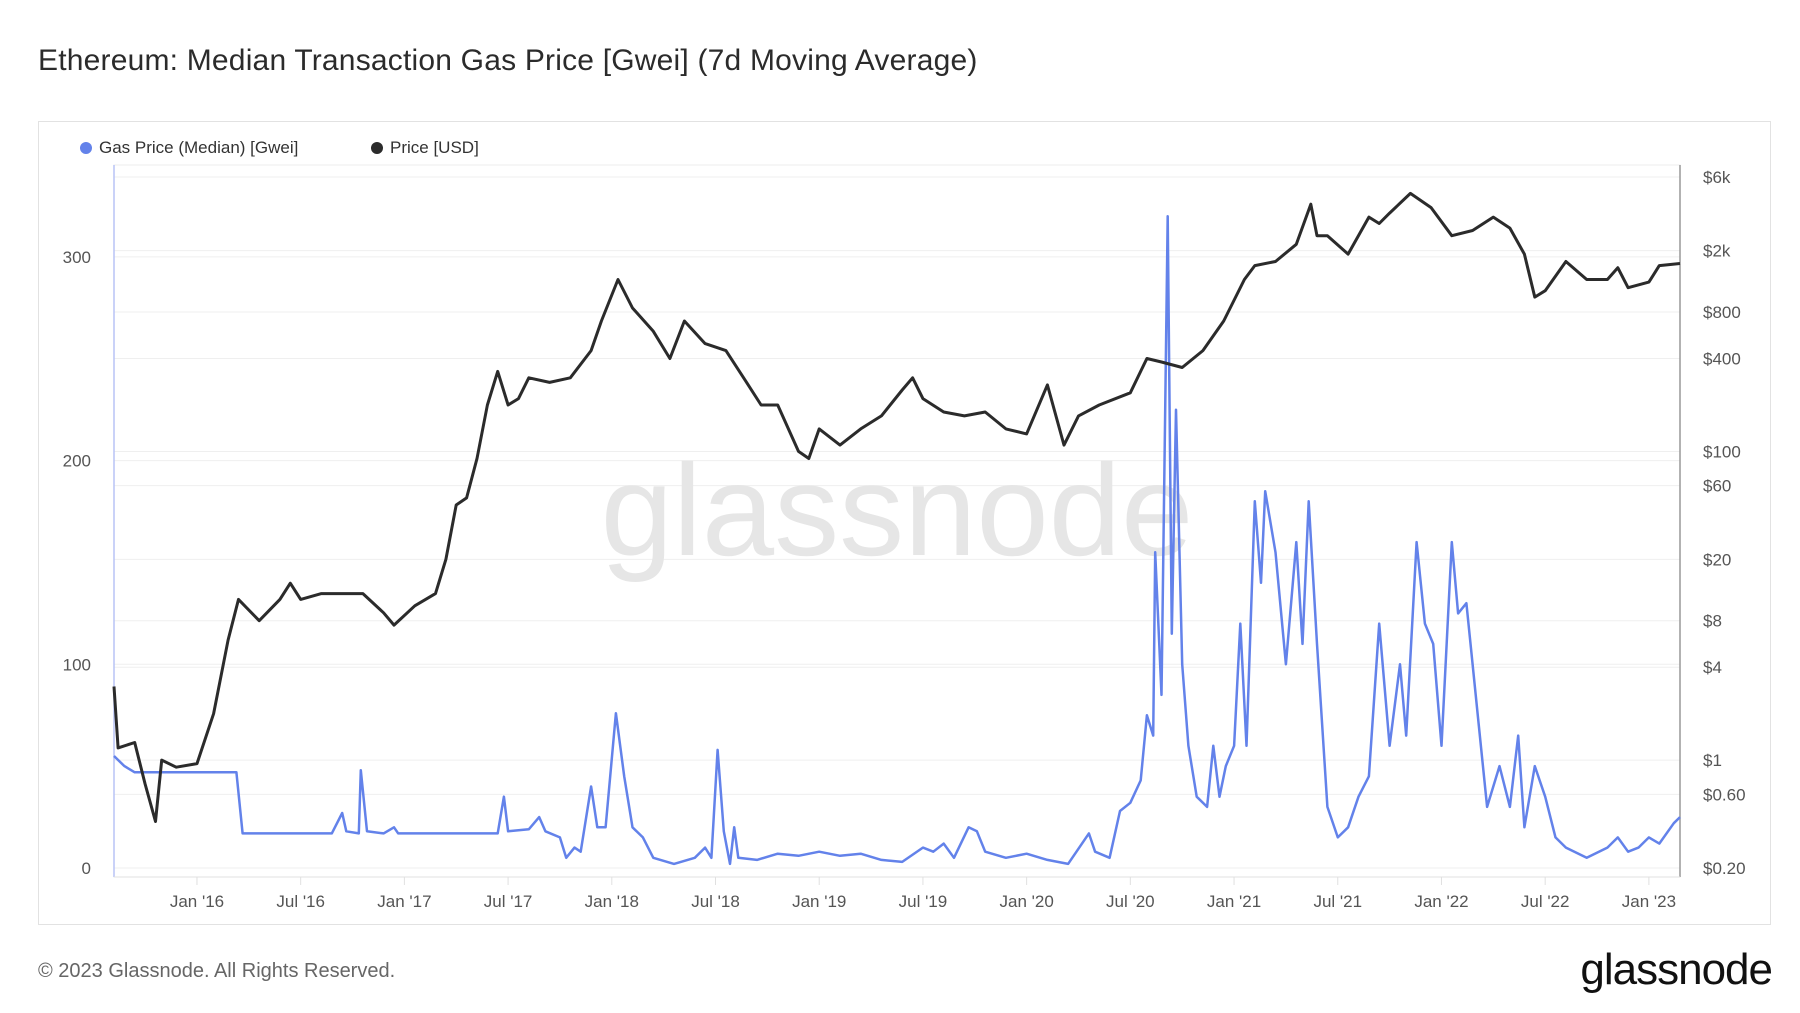  Describe the element at coordinates (1722, 312) in the screenshot. I see `y-right-tick-label: $800` at that location.